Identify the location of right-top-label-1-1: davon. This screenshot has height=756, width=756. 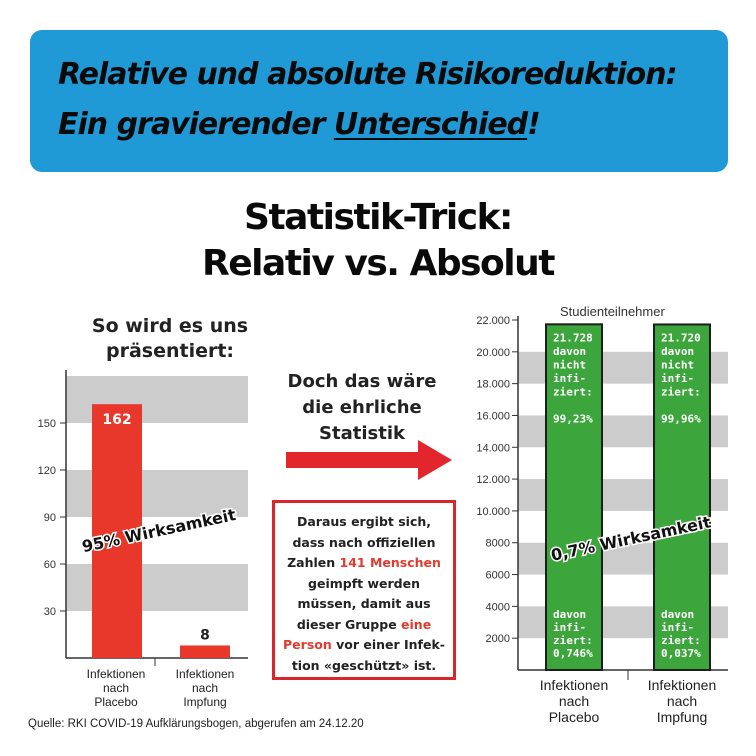
(677, 351).